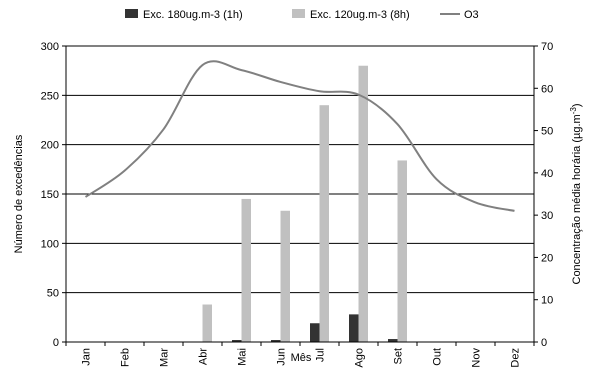  I want to click on bar-exc-120-ago, so click(363, 203).